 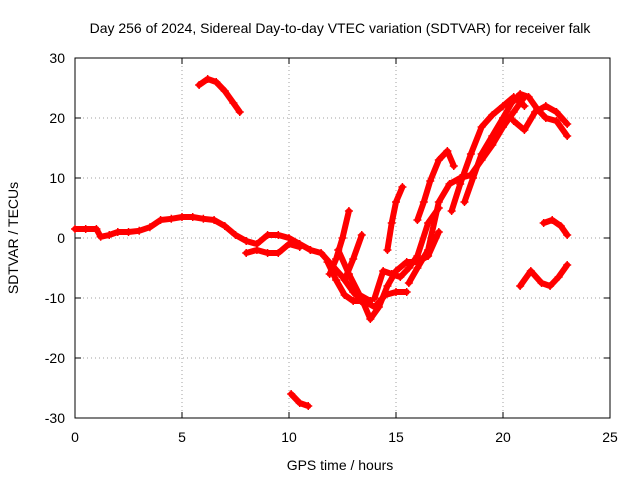 I want to click on y-tick-label: 0, so click(x=61, y=238).